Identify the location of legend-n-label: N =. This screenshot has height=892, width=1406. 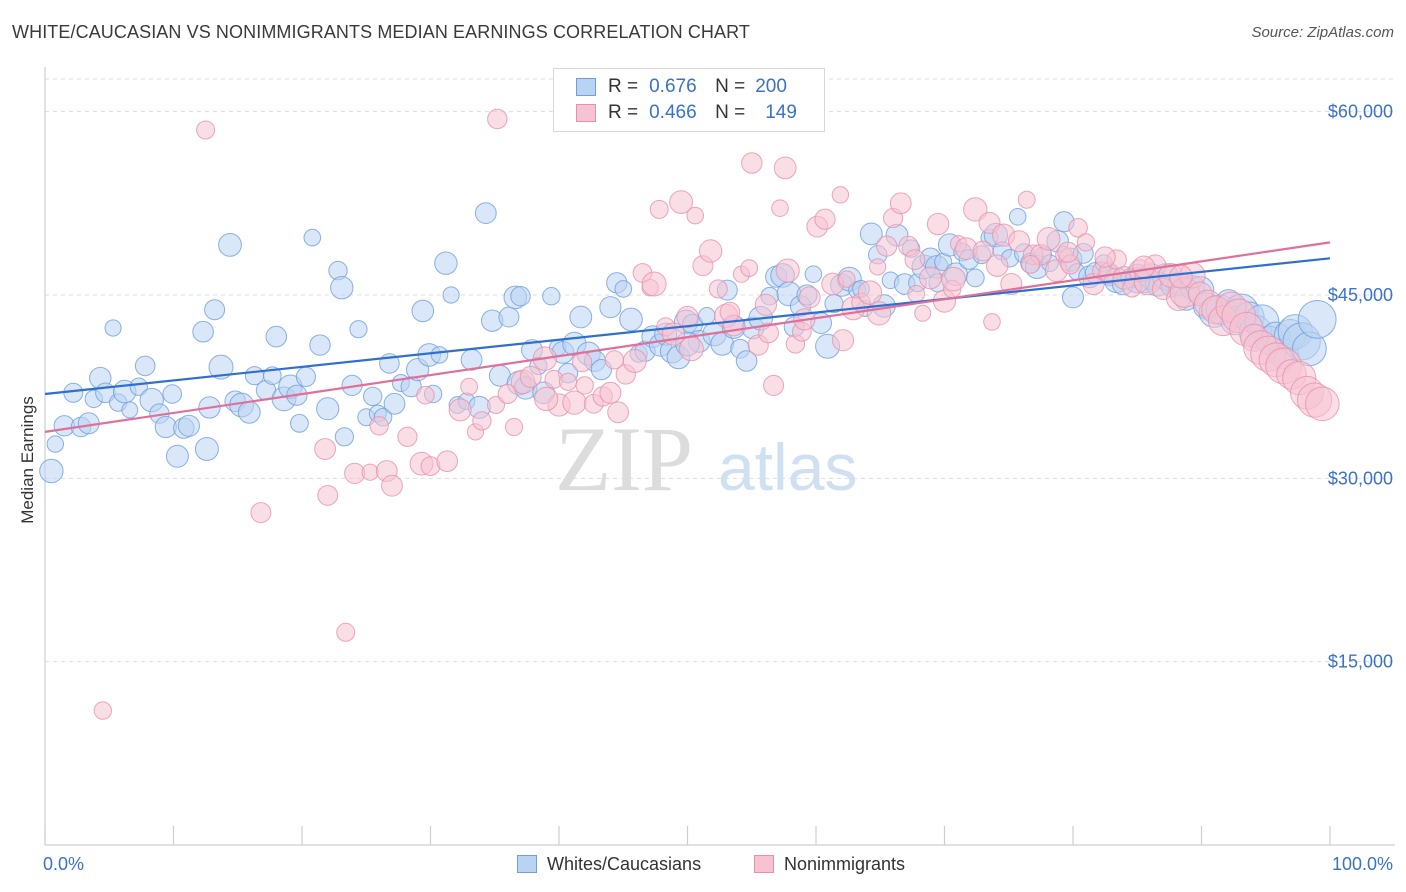
(730, 86).